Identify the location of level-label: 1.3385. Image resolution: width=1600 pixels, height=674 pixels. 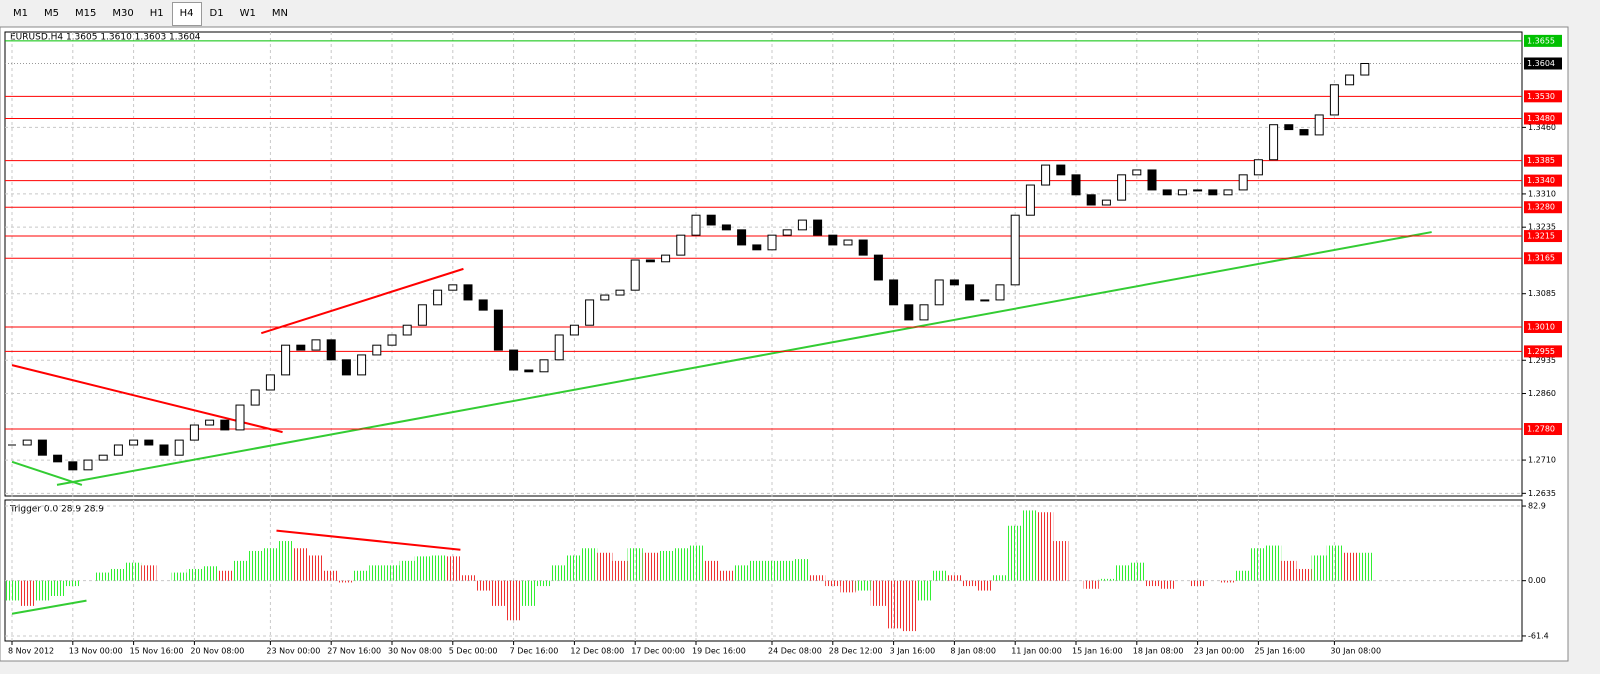
(1541, 160).